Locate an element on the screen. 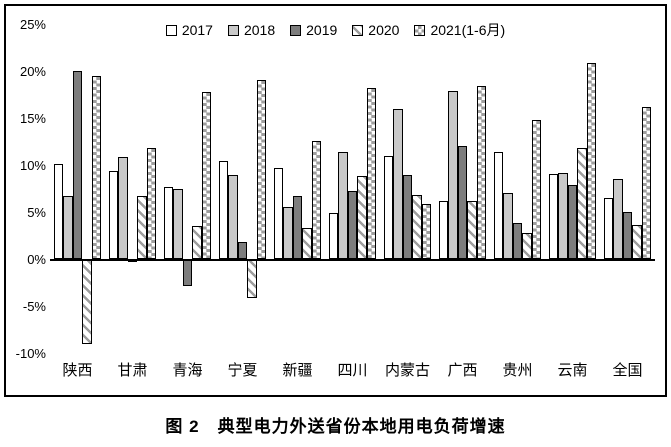  bar-全国-2020 is located at coordinates (637, 242).